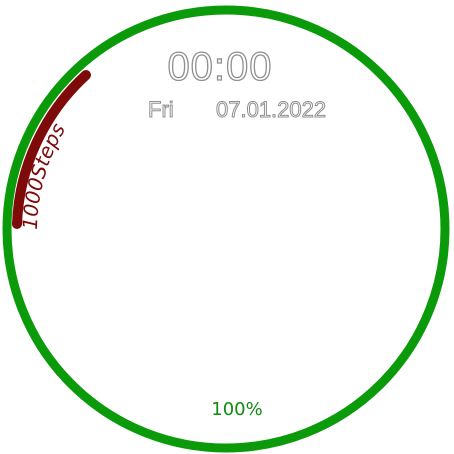  What do you see at coordinates (220, 67) in the screenshot?
I see `time-display: 00:00` at bounding box center [220, 67].